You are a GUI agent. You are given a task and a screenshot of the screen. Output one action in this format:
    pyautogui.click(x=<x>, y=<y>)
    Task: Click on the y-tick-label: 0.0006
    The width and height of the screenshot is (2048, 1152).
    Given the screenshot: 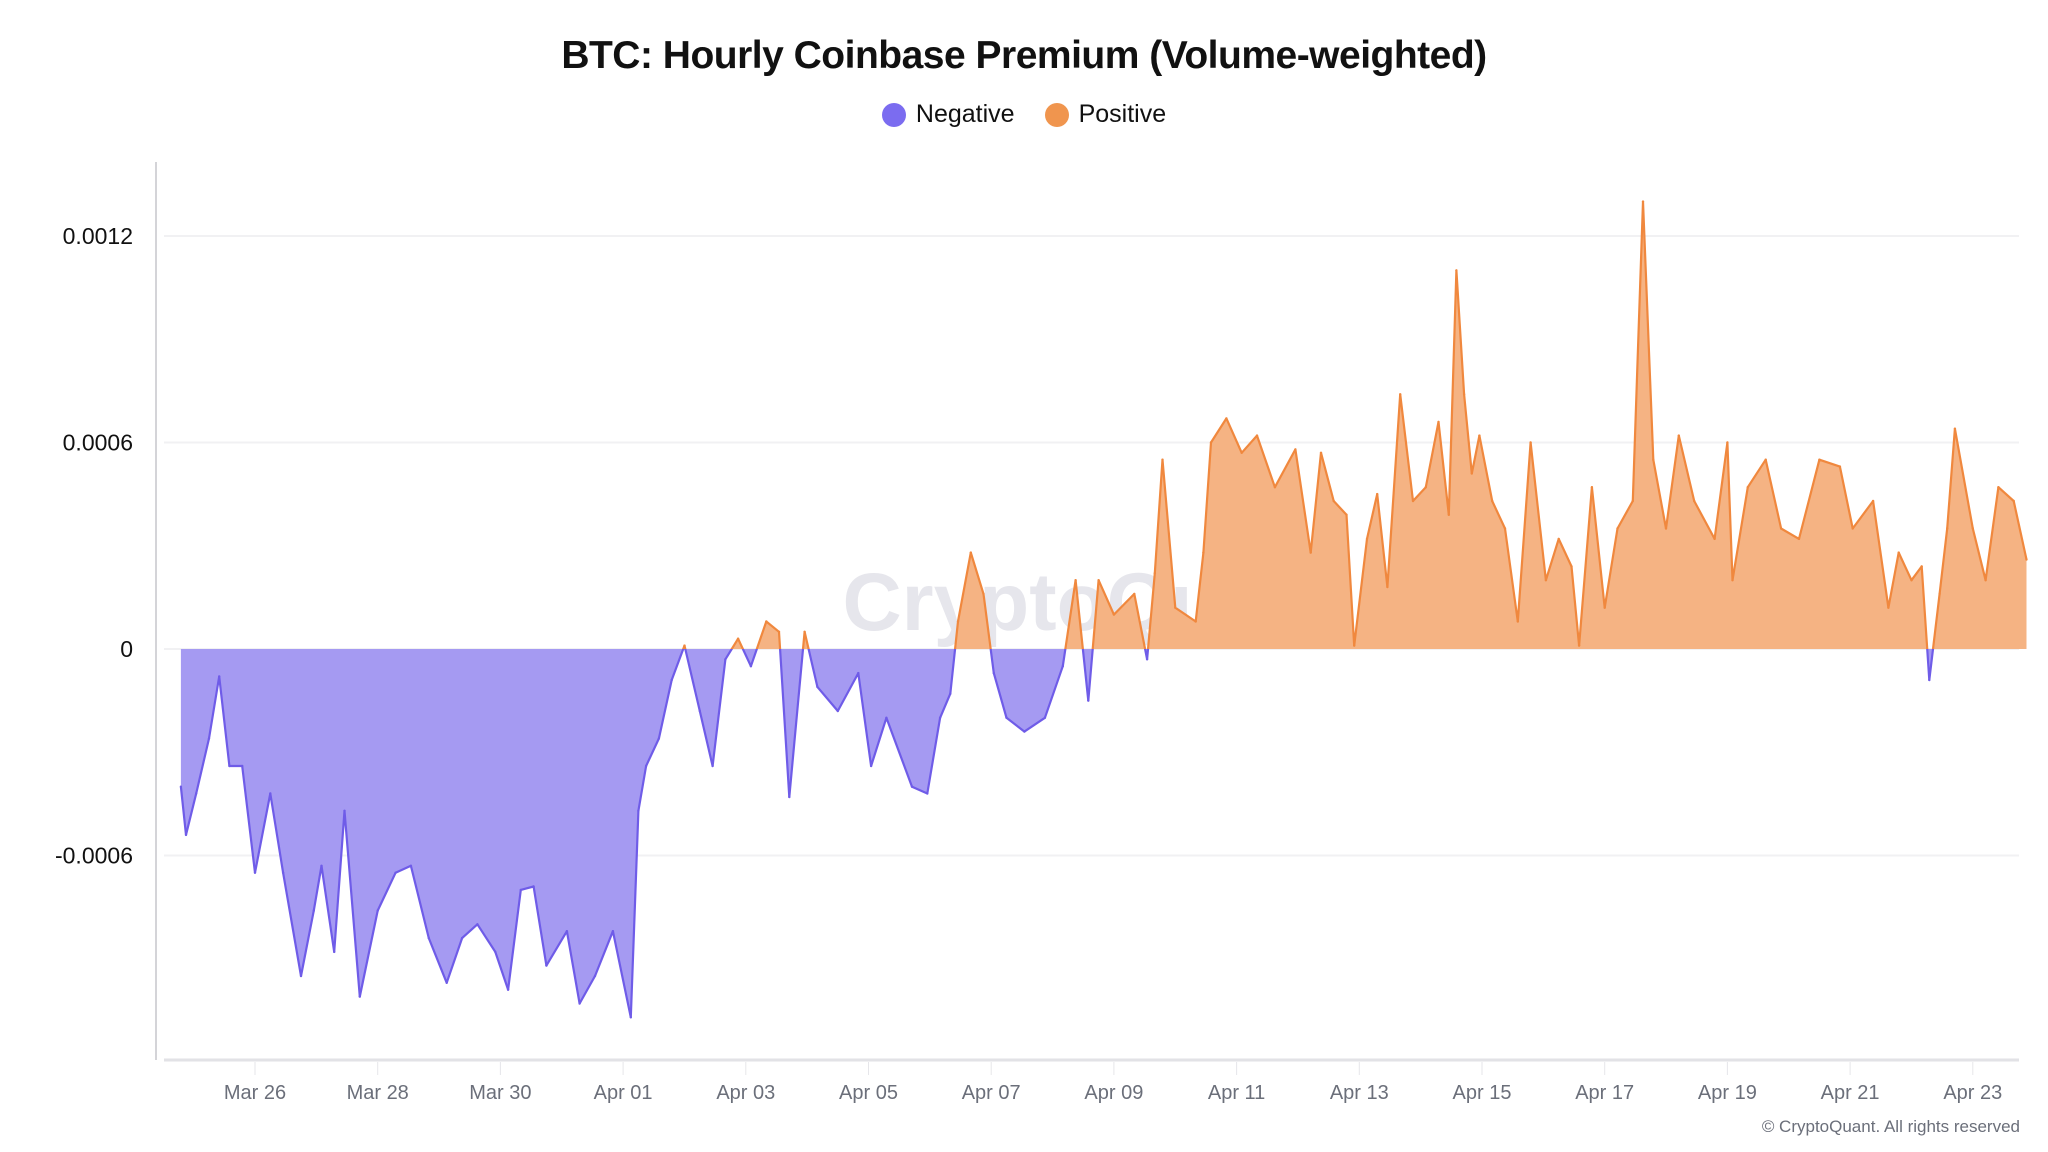 What is the action you would take?
    pyautogui.click(x=98, y=443)
    